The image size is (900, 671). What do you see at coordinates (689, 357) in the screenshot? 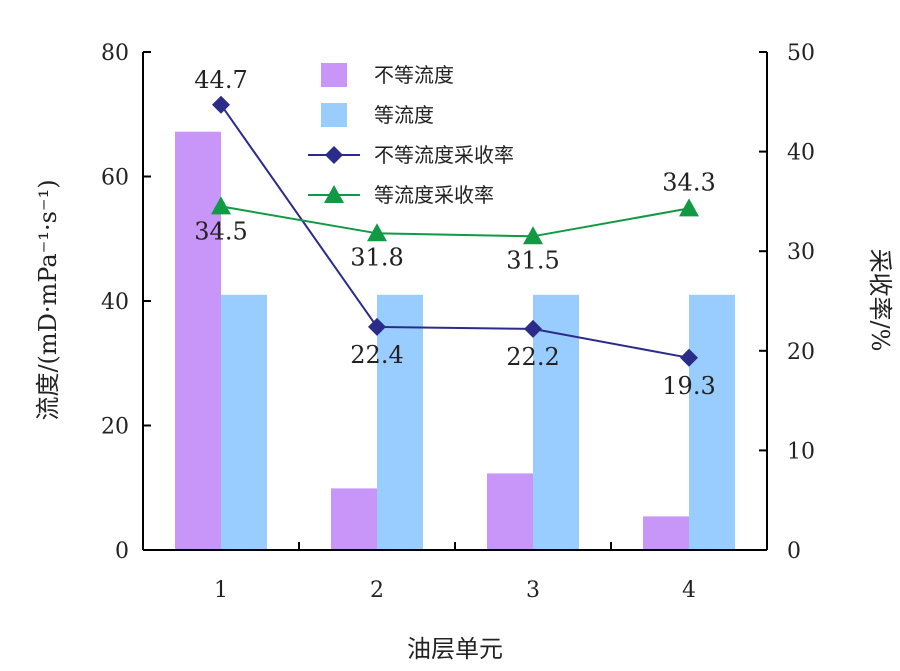
I see `marker-不等流度采收率-4` at bounding box center [689, 357].